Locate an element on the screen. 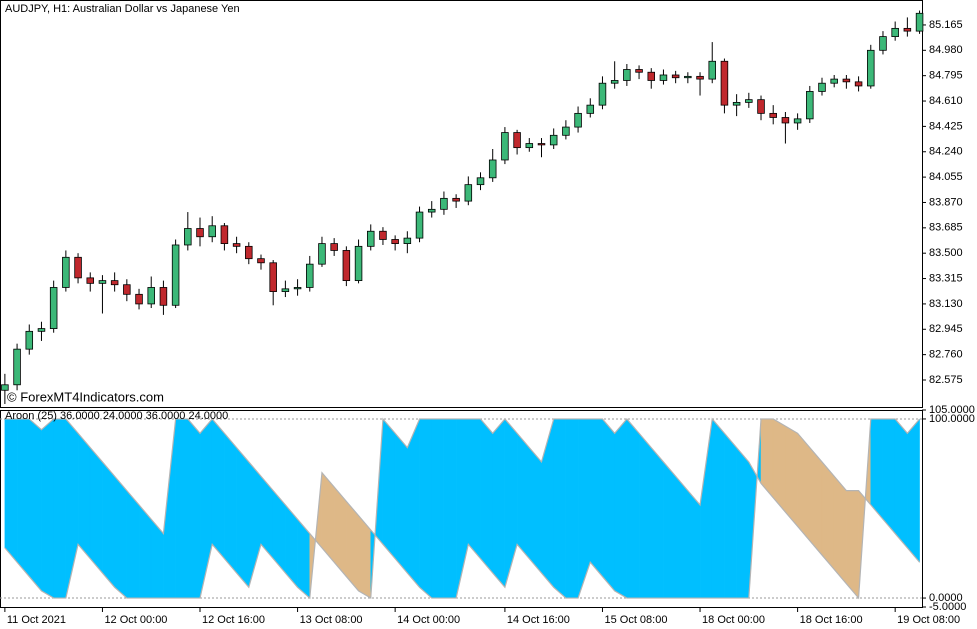  y-tick-label: 84.610 is located at coordinates (946, 101).